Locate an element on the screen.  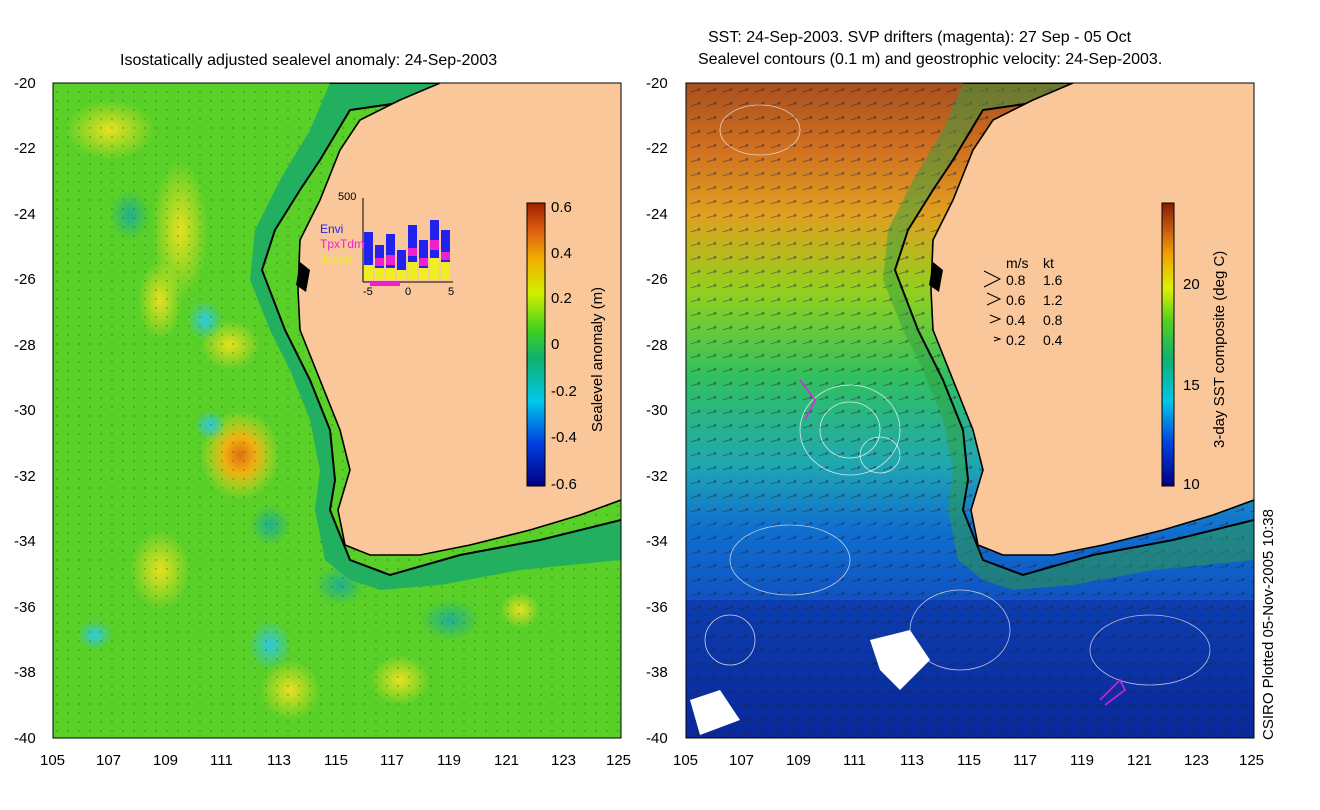
ssh-colorbar-tick: -0.4 is located at coordinates (564, 437).